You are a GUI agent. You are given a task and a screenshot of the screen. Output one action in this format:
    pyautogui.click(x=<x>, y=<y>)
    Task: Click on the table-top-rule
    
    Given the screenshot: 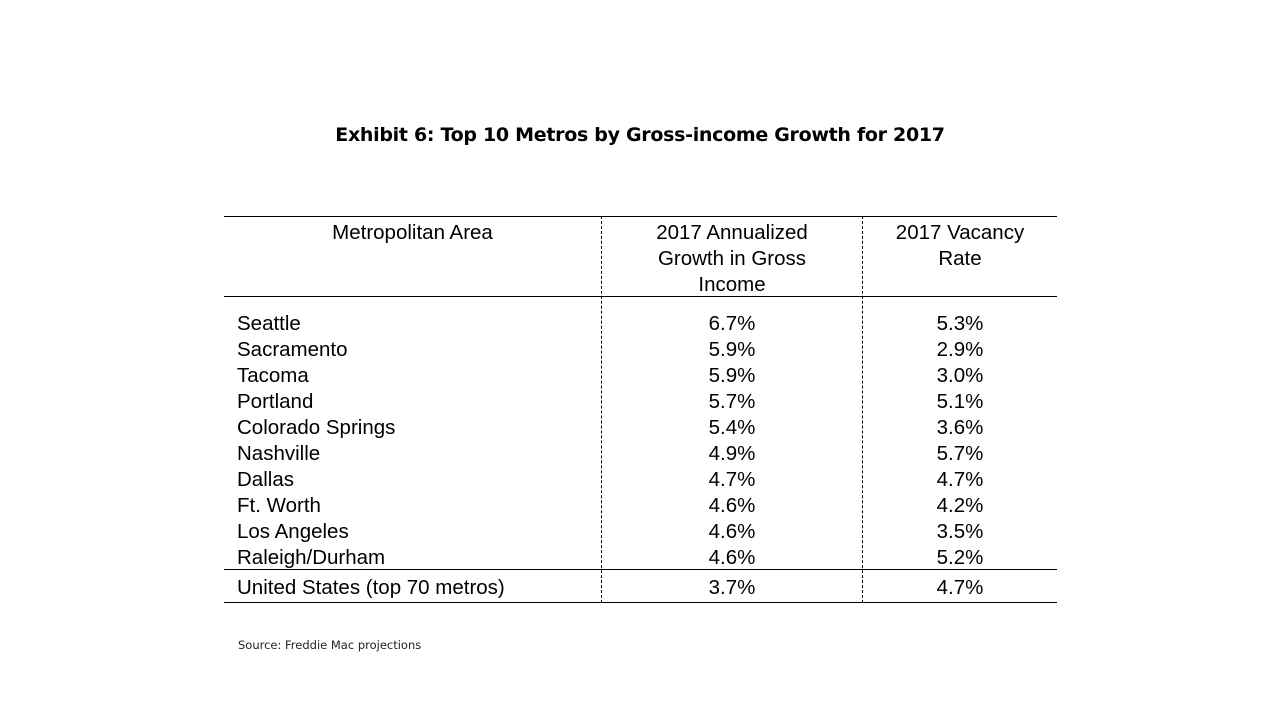 What is the action you would take?
    pyautogui.click(x=640, y=216)
    